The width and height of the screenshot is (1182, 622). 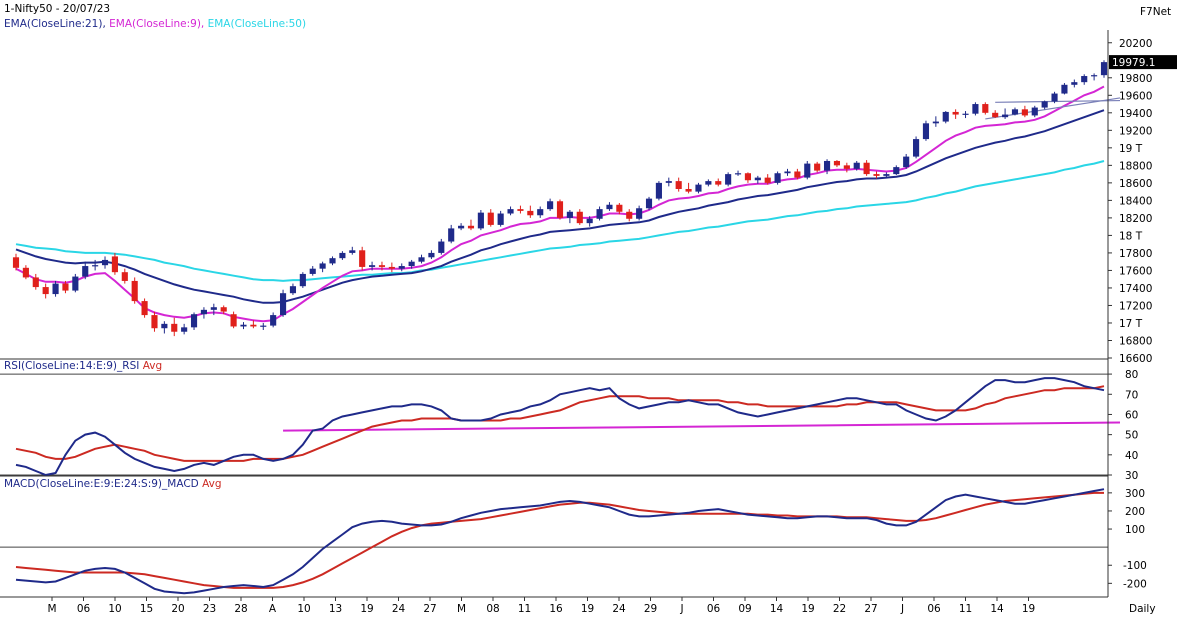 What do you see at coordinates (744, 609) in the screenshot?
I see `x-tick-label: 09` at bounding box center [744, 609].